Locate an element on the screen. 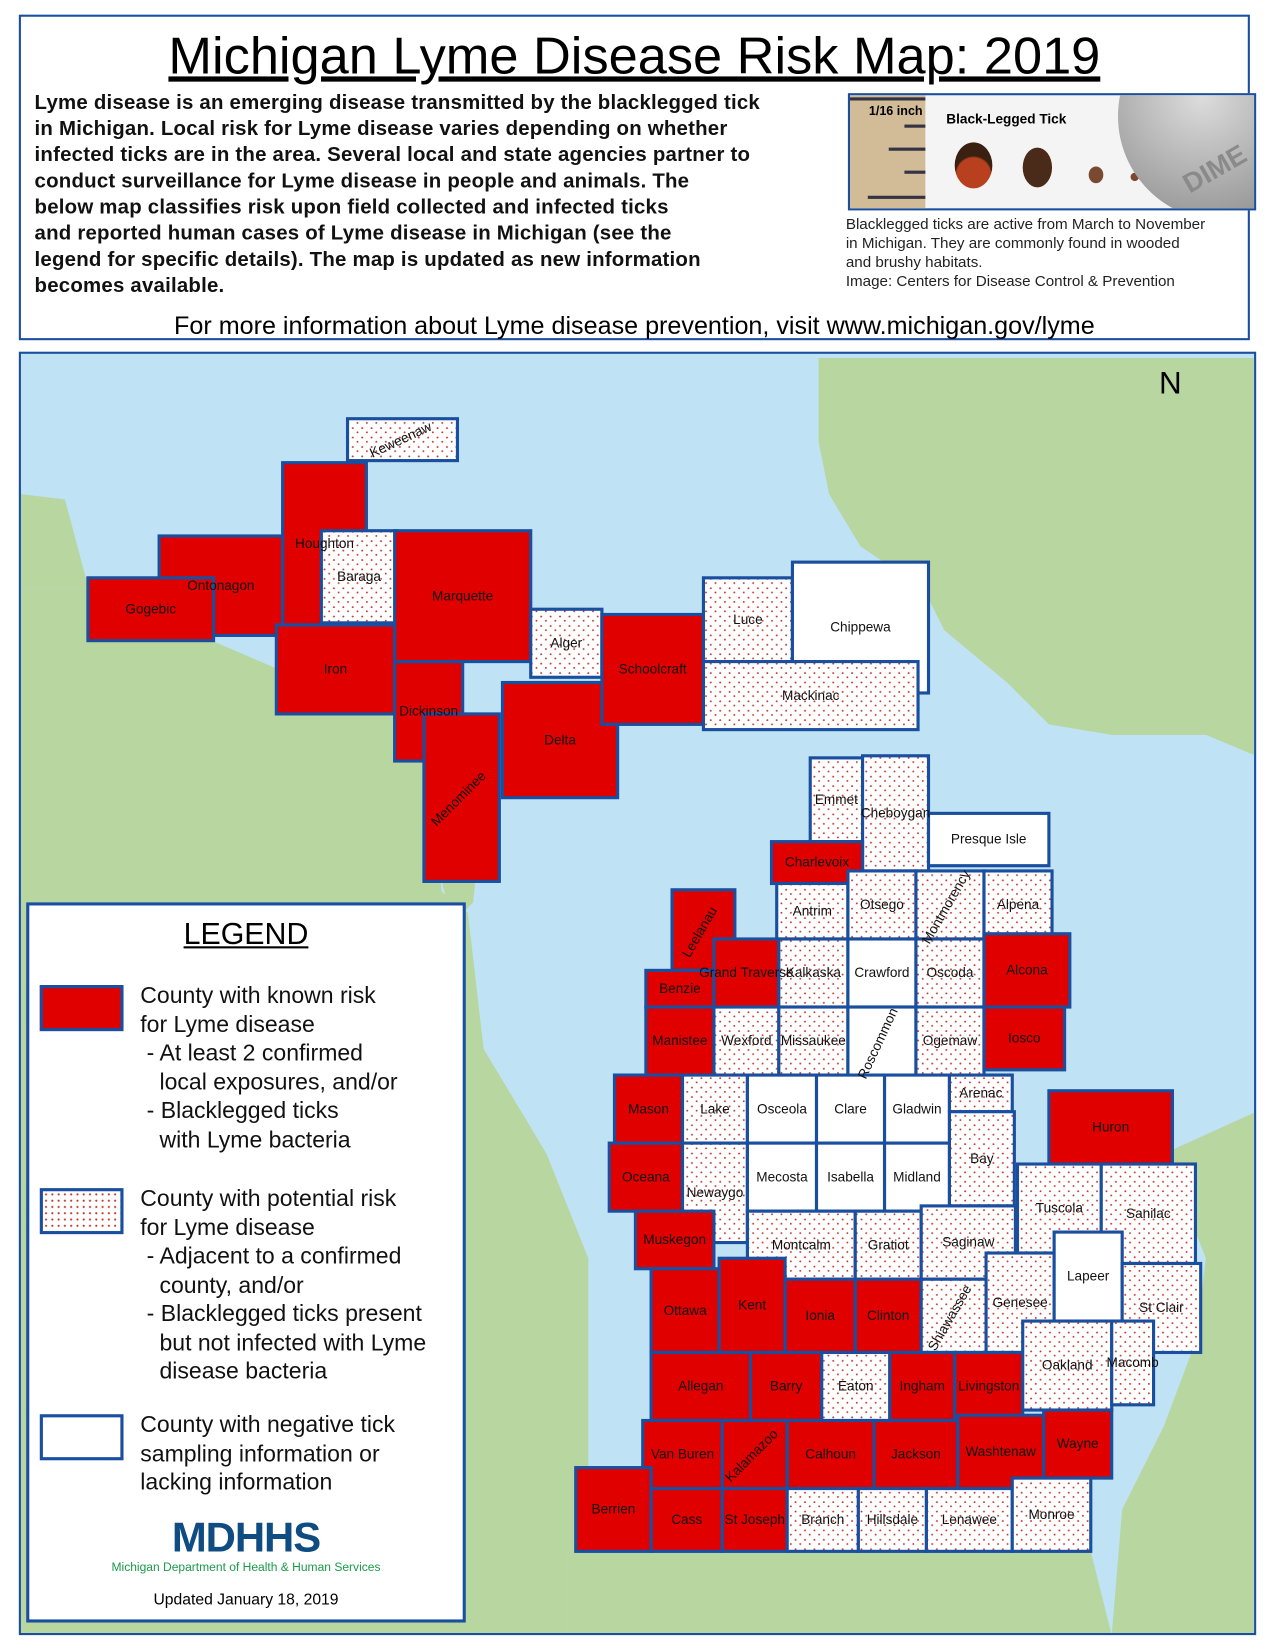  county-label: Emmet is located at coordinates (836, 799).